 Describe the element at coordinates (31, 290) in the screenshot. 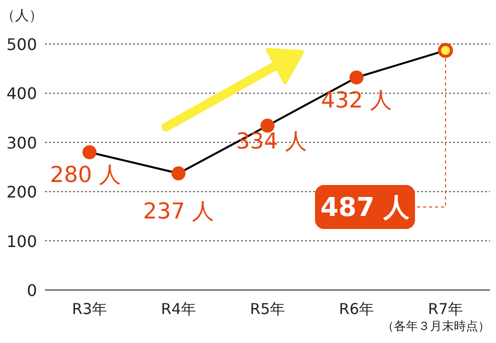

I see `y-tick-label: 0` at that location.